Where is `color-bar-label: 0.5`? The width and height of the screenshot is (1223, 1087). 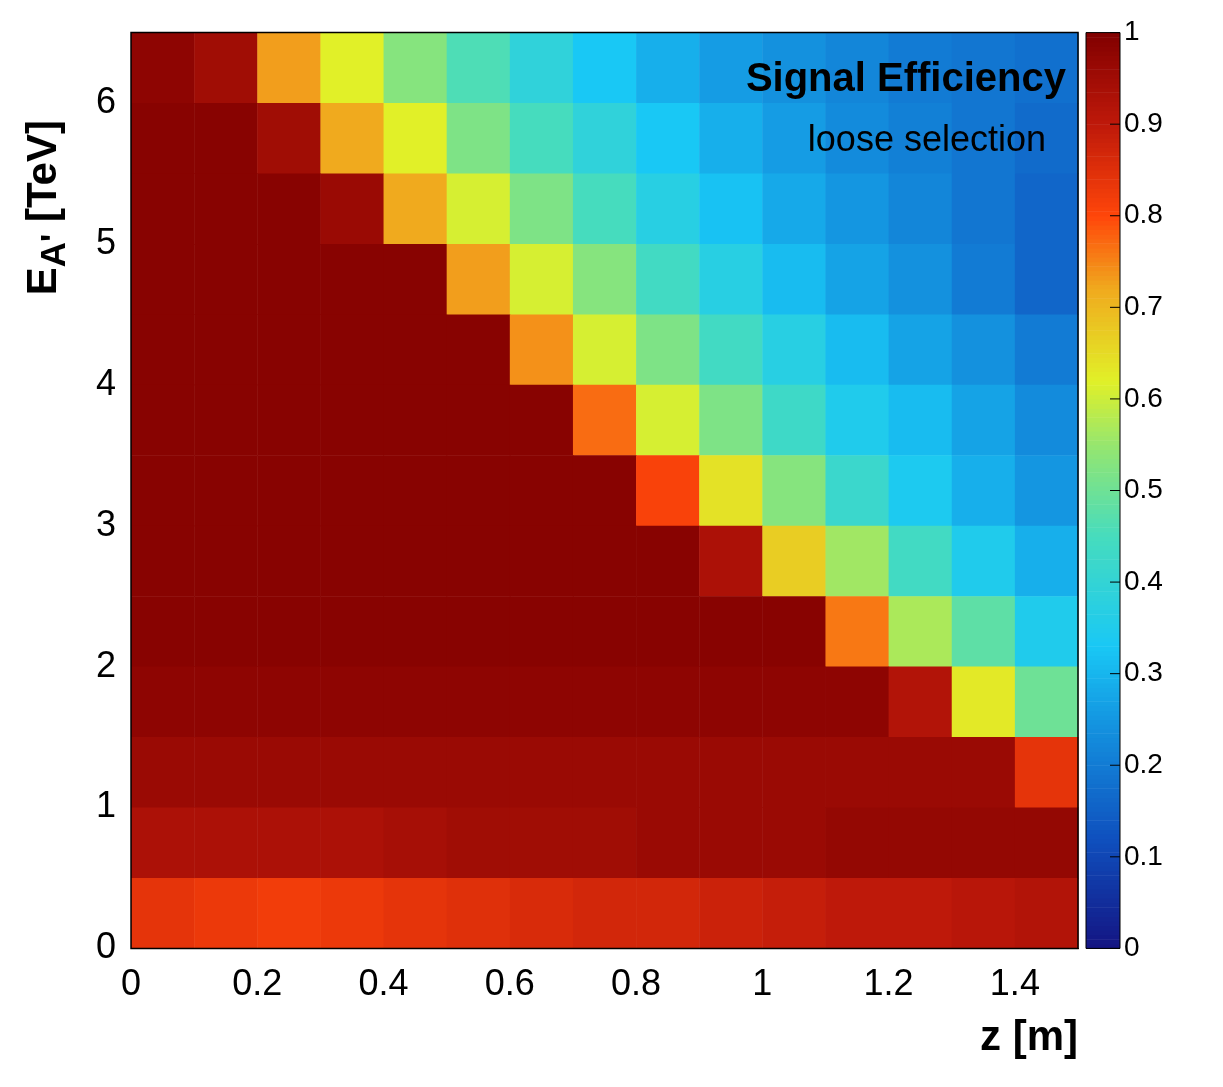 color-bar-label: 0.5 is located at coordinates (1143, 489).